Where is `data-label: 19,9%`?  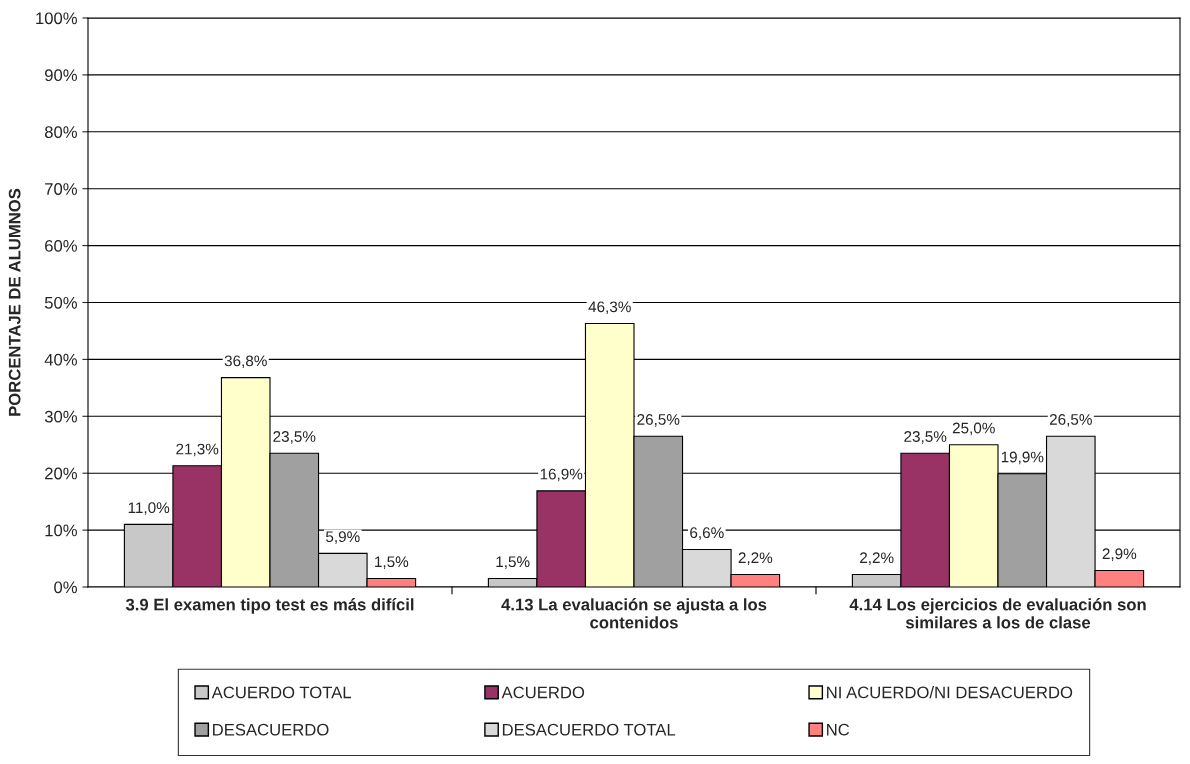 data-label: 19,9% is located at coordinates (1022, 458).